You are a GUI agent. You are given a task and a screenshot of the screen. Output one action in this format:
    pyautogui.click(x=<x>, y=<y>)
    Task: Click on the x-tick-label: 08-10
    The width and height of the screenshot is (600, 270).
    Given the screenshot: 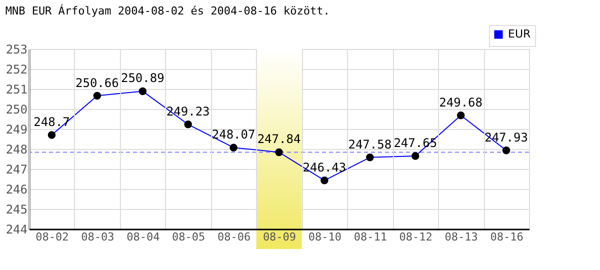 What is the action you would take?
    pyautogui.click(x=325, y=237)
    